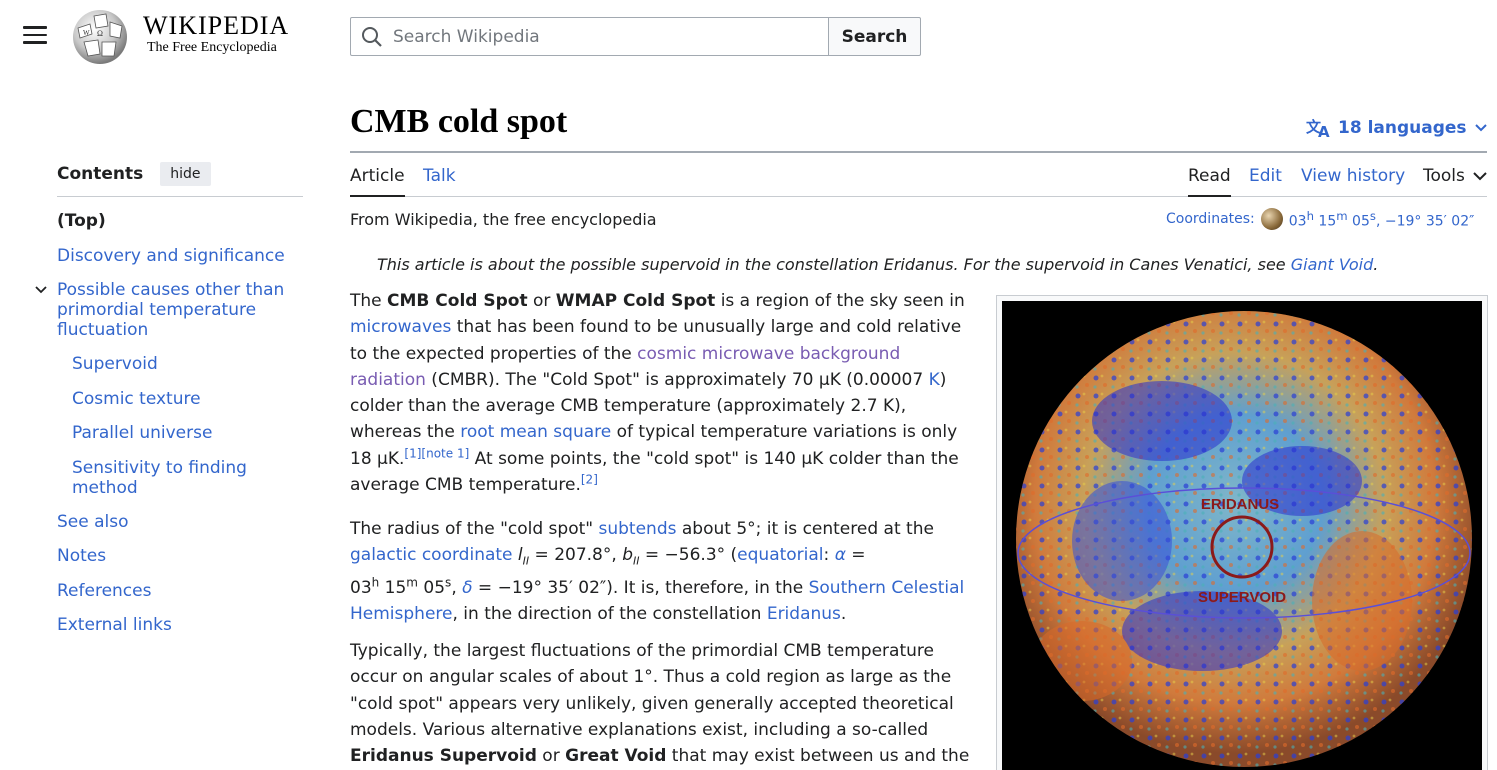 The image size is (1497, 770). I want to click on toc-item-parallel-universe: Parallel universe, so click(142, 433).